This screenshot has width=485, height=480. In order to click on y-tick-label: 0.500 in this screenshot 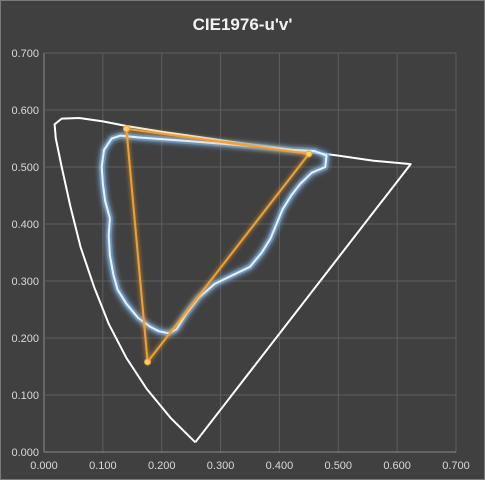, I will do `click(25, 168)`.